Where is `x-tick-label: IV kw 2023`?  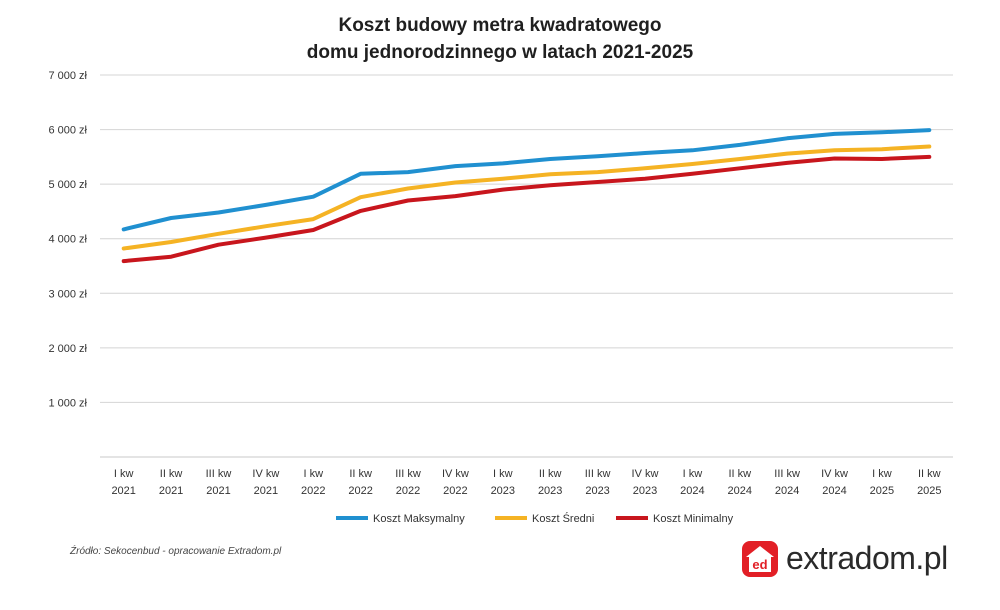
x-tick-label: IV kw 2023 is located at coordinates (645, 482).